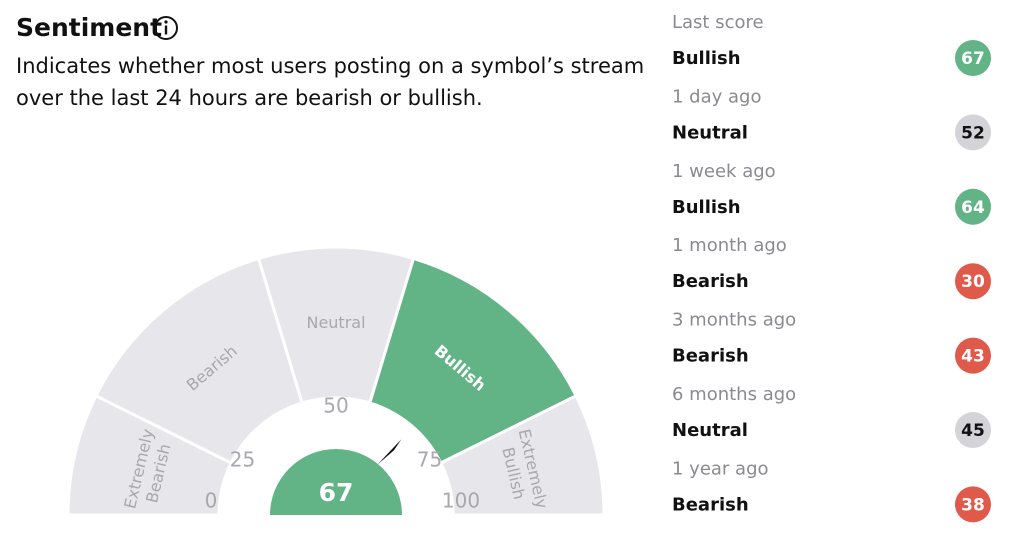  I want to click on score-value: 45, so click(973, 431).